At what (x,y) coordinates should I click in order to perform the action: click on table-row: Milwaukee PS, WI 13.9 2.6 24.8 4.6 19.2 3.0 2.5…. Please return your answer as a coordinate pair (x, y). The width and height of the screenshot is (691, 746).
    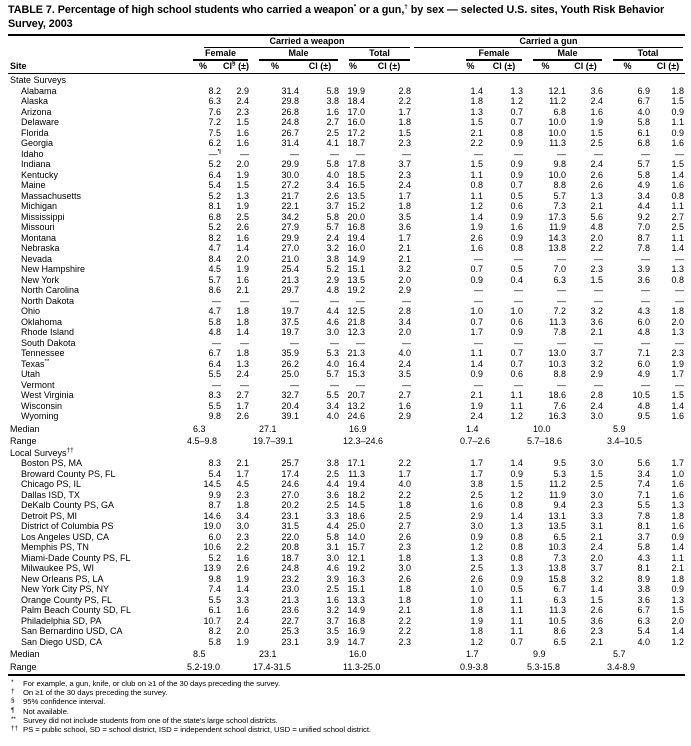
    Looking at the image, I should click on (346, 568).